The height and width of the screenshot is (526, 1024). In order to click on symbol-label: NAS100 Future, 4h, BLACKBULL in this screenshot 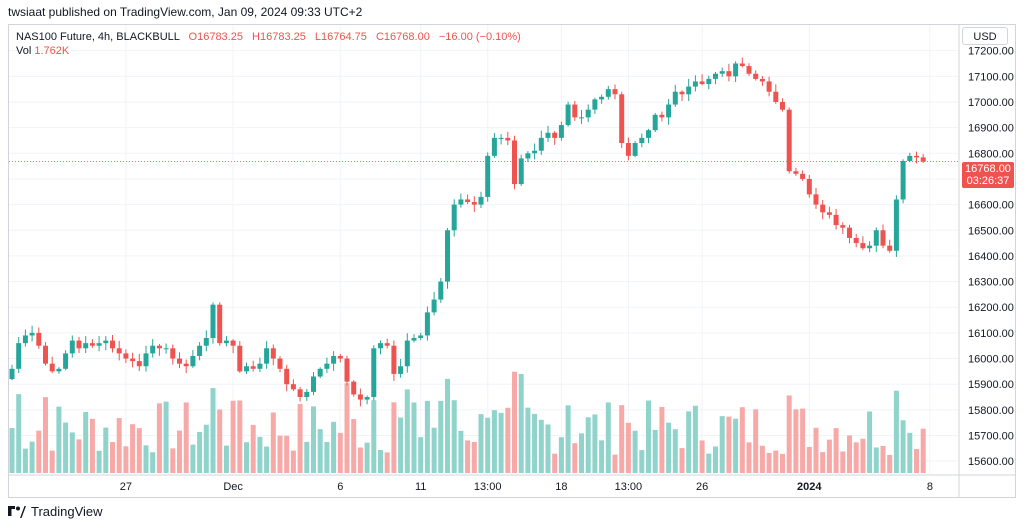, I will do `click(98, 37)`.